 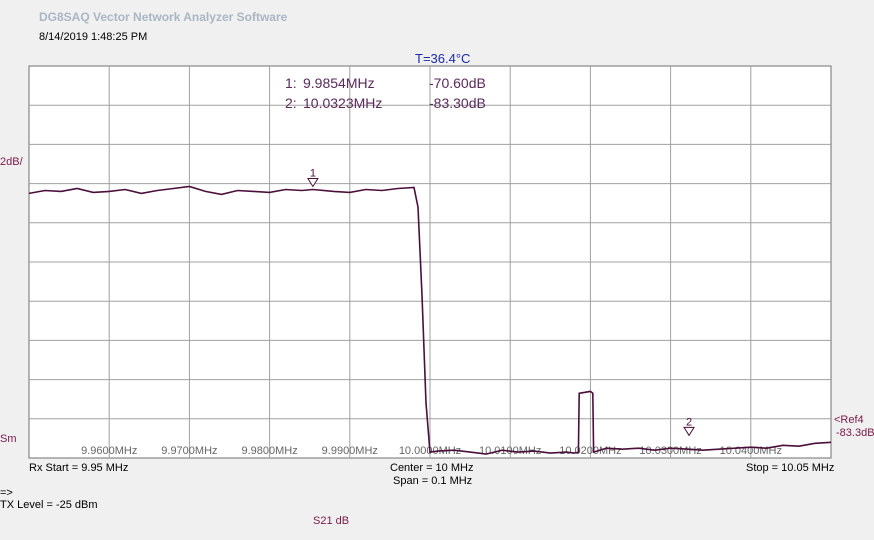 I want to click on trace-format-label: Sm, so click(x=8, y=439).